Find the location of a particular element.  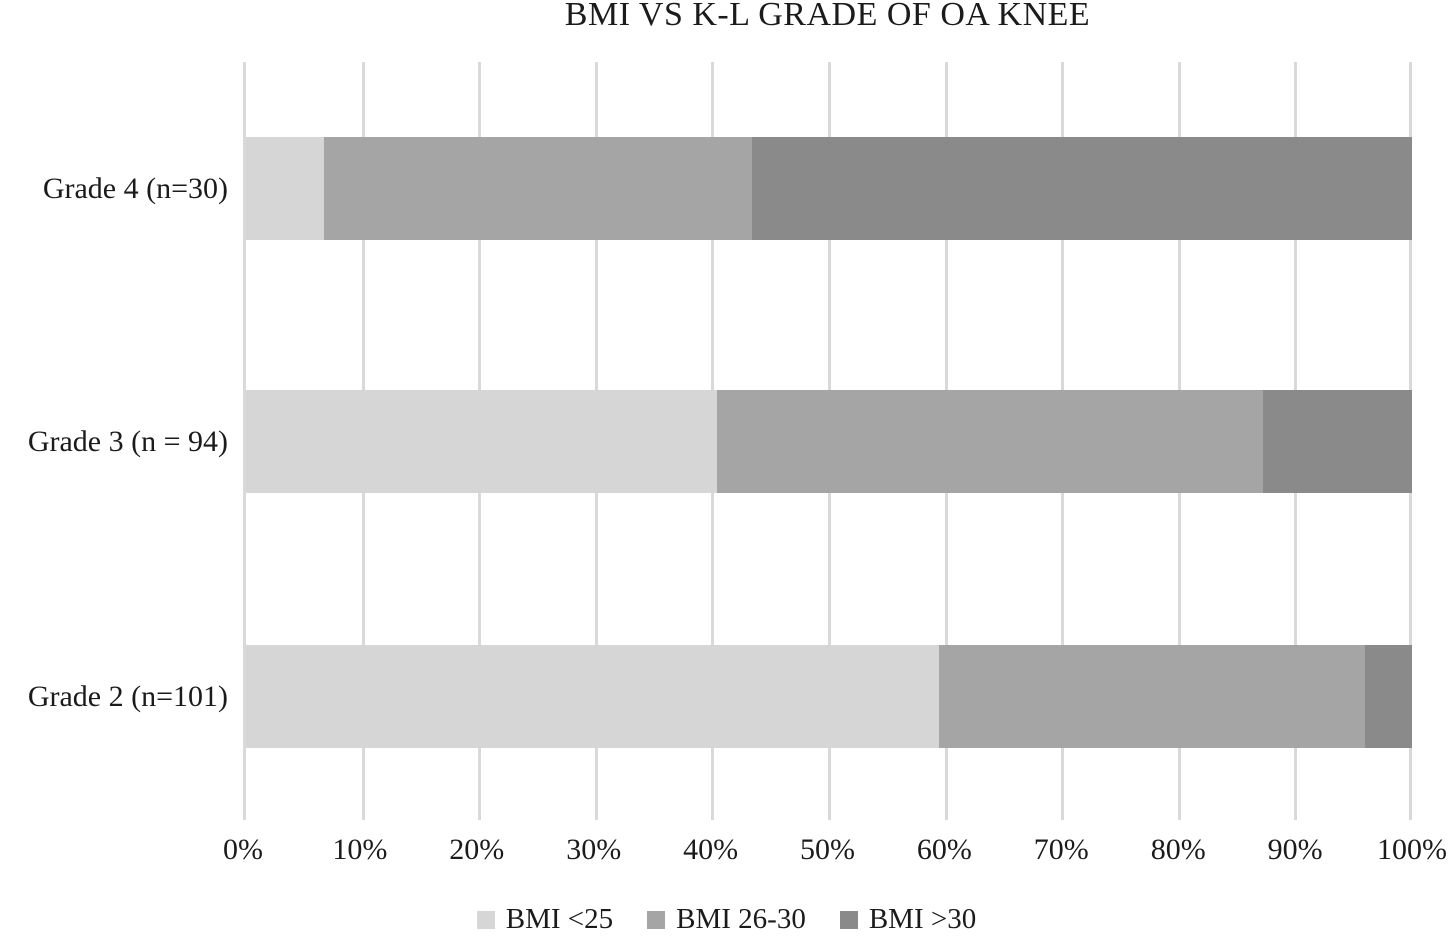

category-label-2: Grade 3 (n = 94) is located at coordinates (127, 441).